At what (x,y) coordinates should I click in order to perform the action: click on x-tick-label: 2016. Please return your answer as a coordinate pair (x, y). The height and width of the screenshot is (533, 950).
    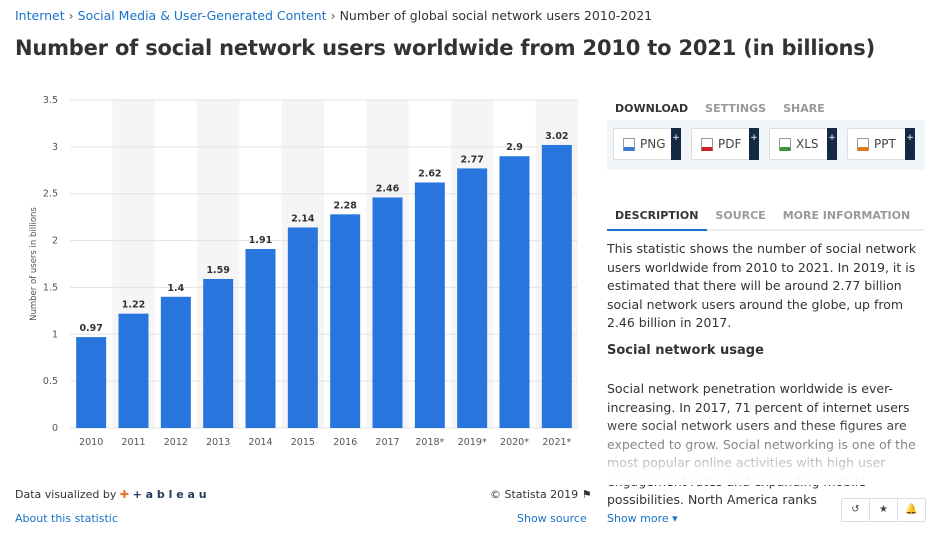
    Looking at the image, I should click on (345, 442).